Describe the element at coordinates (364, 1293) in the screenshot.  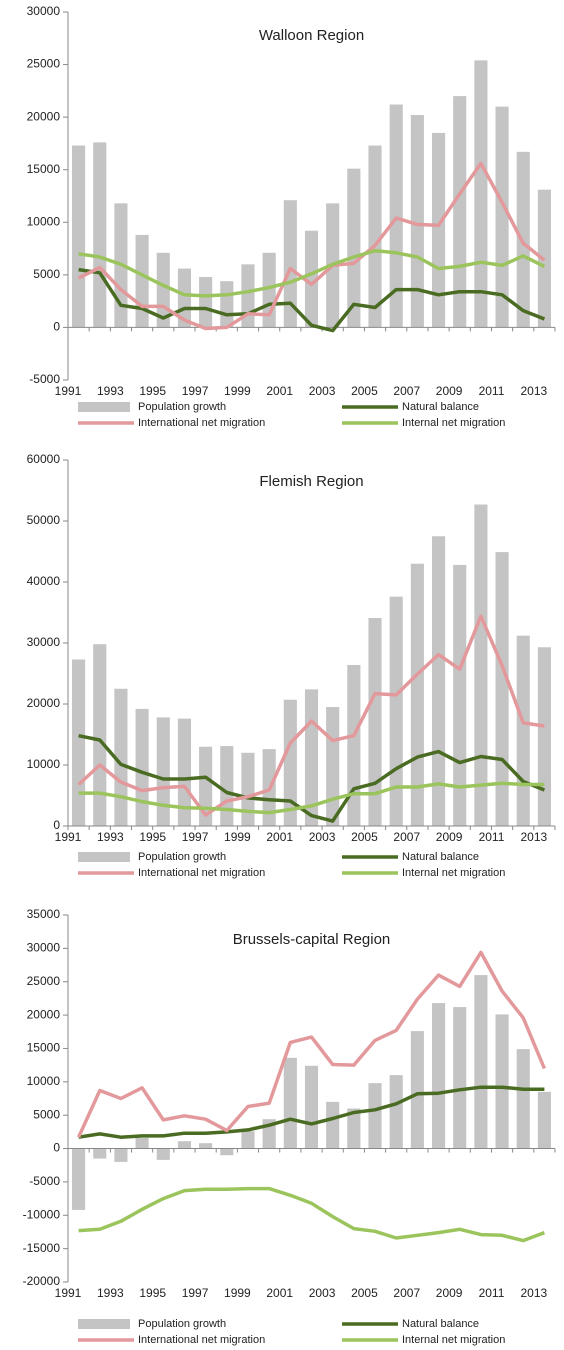
I see `x-tick-label: 2005` at that location.